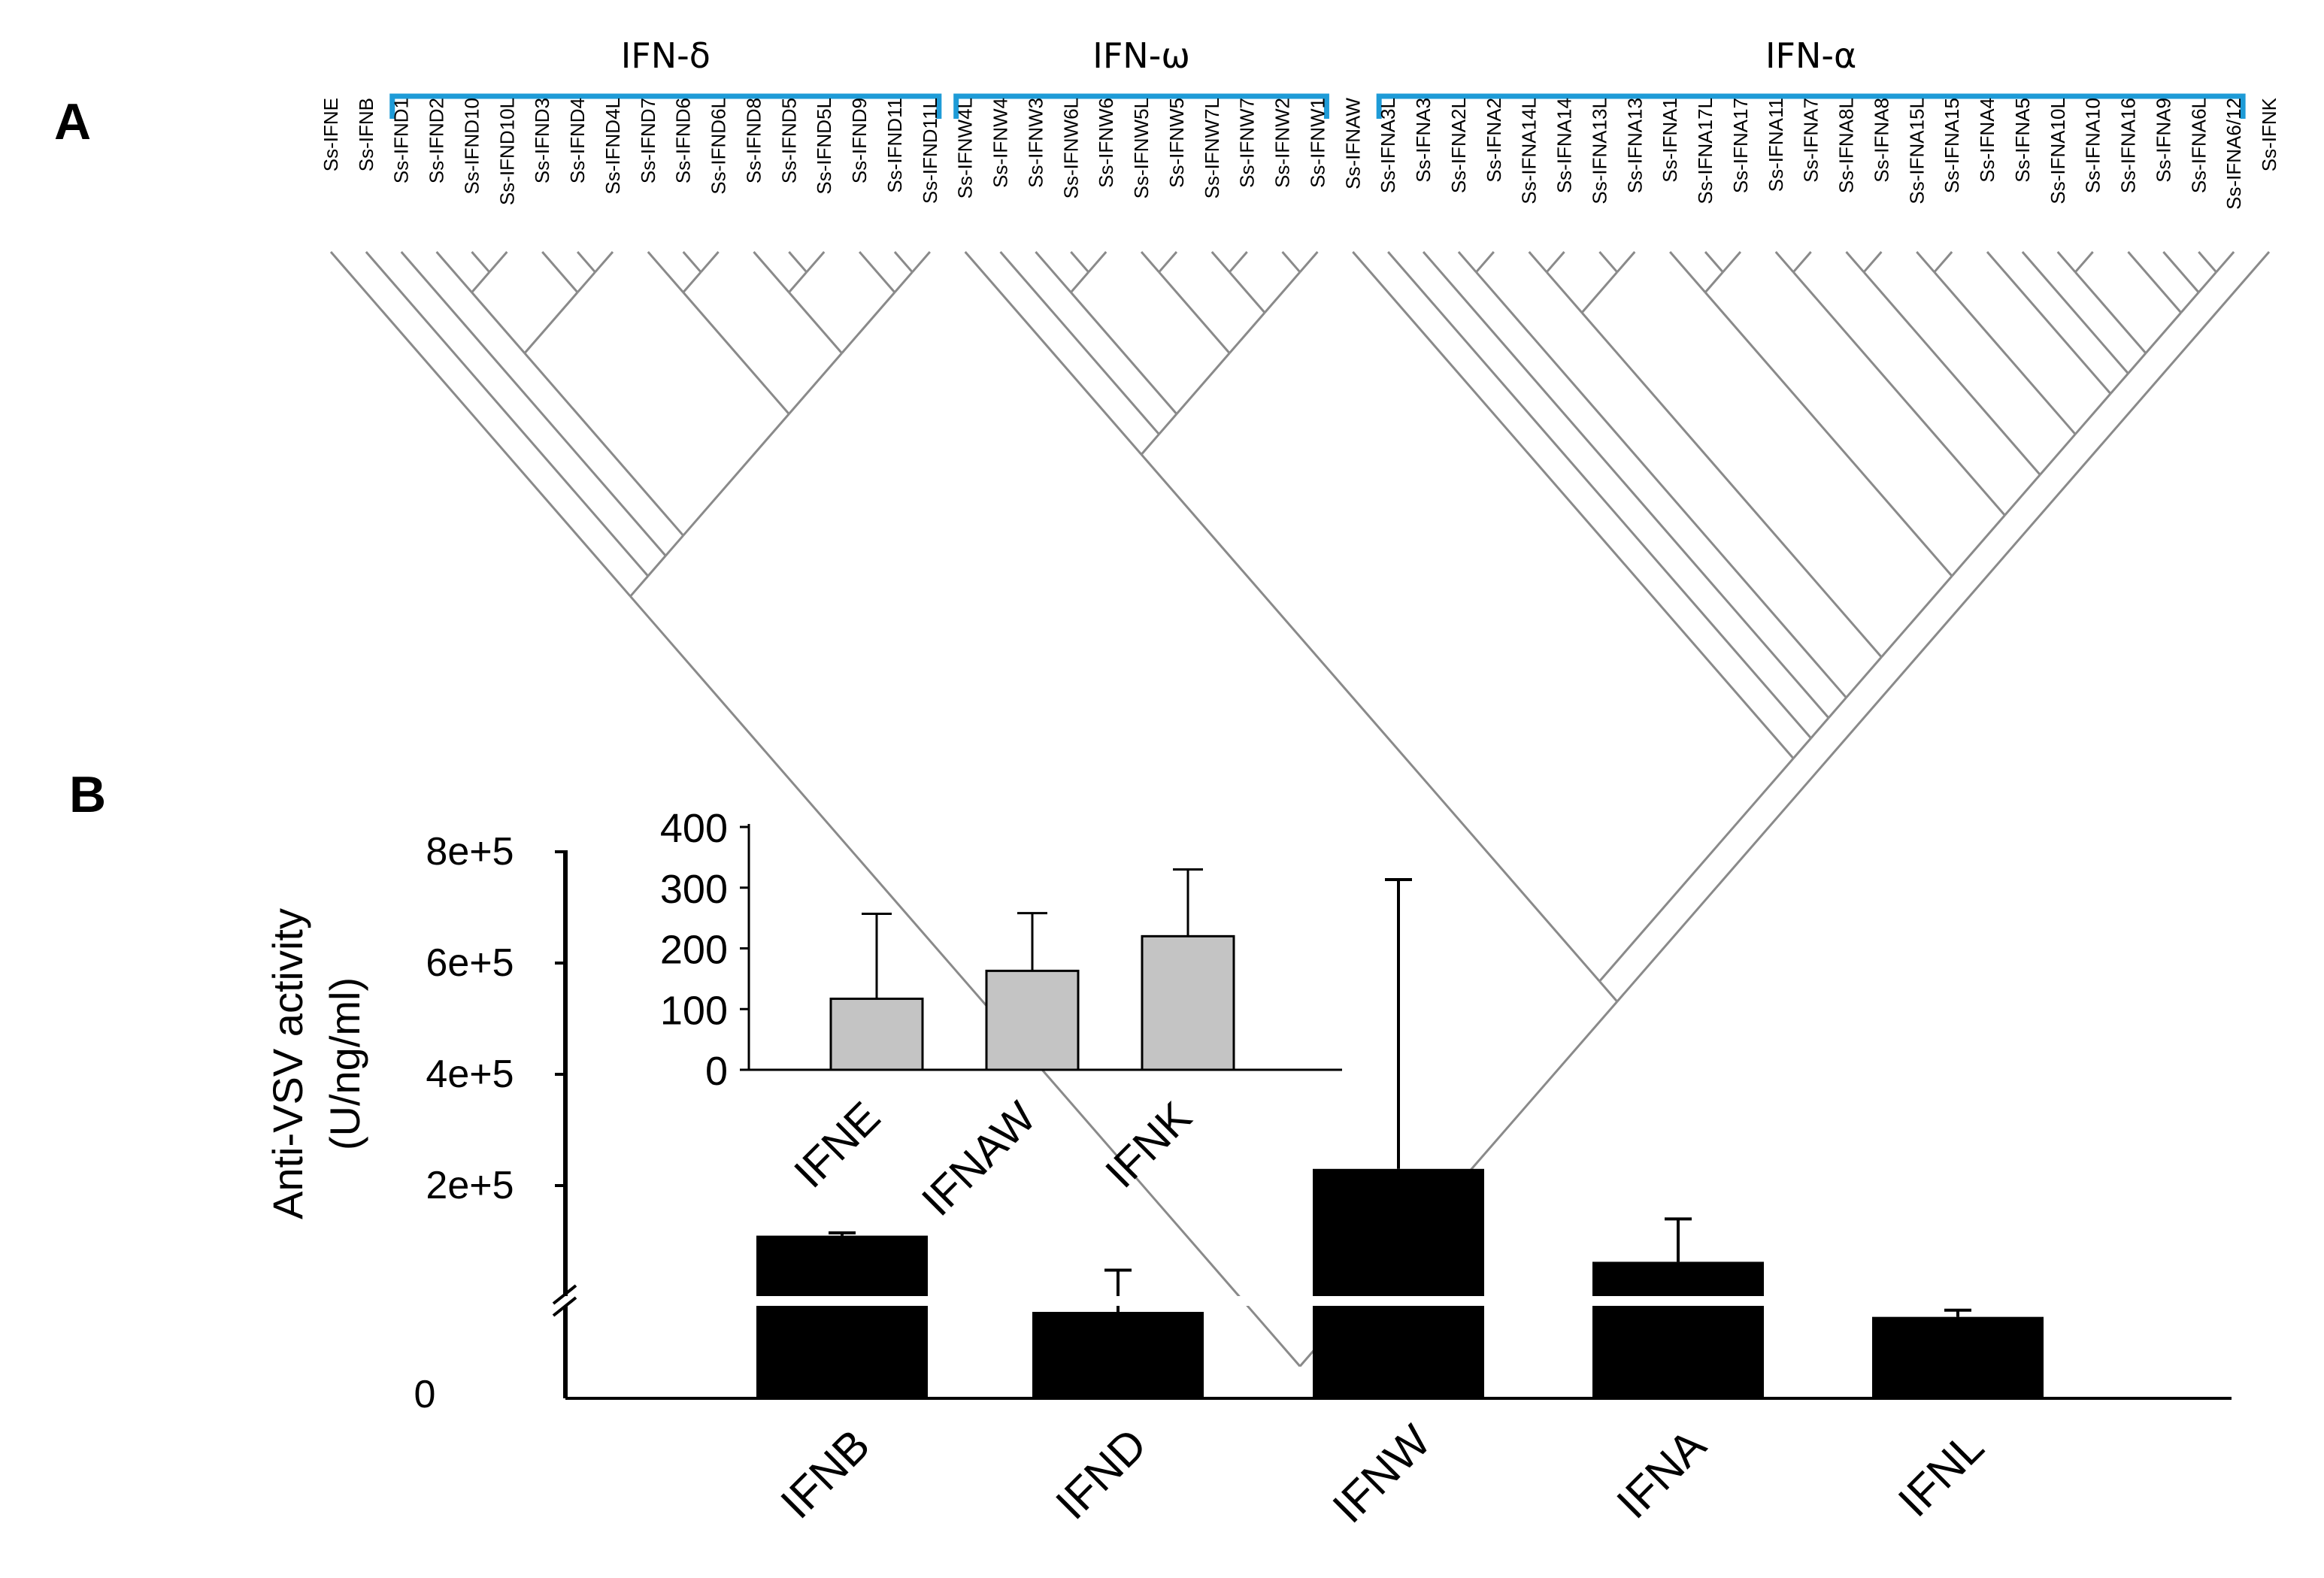  What do you see at coordinates (470, 1185) in the screenshot?
I see `y-tick-label-main-1: 2e+5` at bounding box center [470, 1185].